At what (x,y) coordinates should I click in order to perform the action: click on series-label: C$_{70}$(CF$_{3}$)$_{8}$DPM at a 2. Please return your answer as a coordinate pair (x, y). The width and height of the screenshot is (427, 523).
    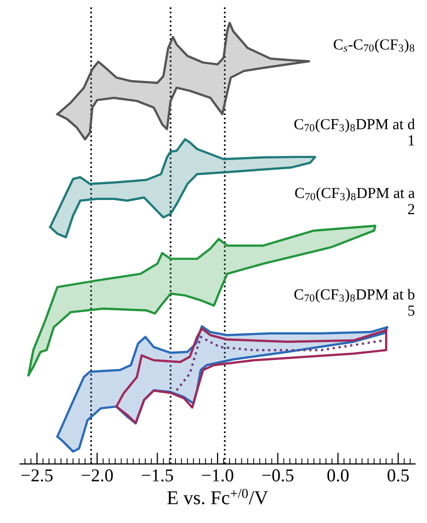
    Looking at the image, I should click on (355, 200).